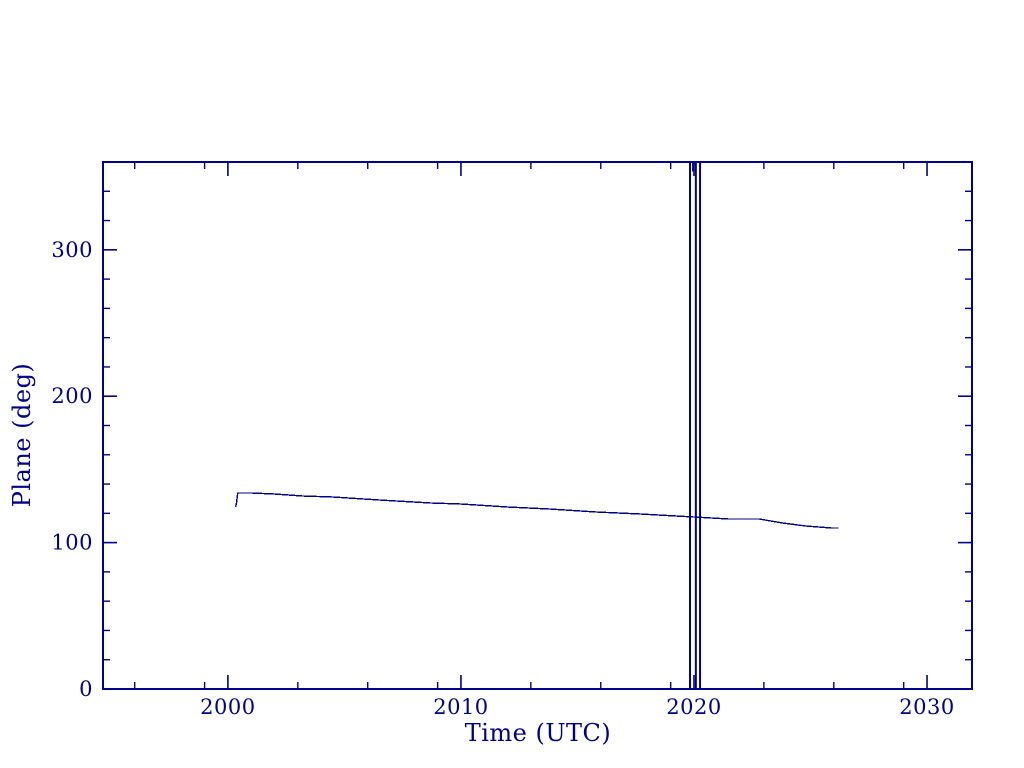 This screenshot has width=1024, height=768. I want to click on x-tick-label: 2010, so click(460, 707).